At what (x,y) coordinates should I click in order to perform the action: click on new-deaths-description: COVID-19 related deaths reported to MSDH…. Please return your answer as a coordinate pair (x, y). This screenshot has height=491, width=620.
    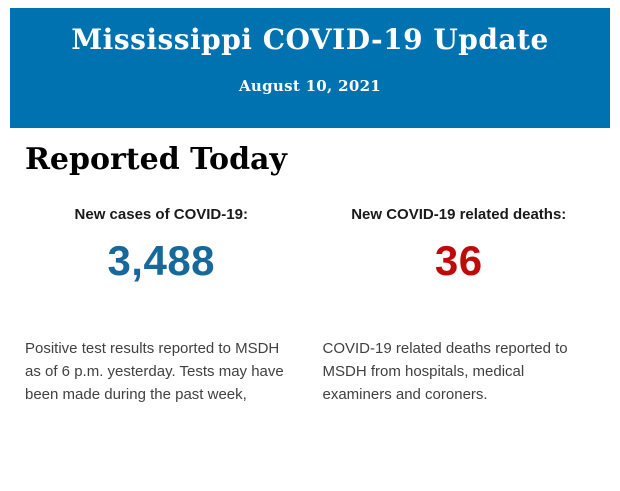
    Looking at the image, I should click on (445, 371).